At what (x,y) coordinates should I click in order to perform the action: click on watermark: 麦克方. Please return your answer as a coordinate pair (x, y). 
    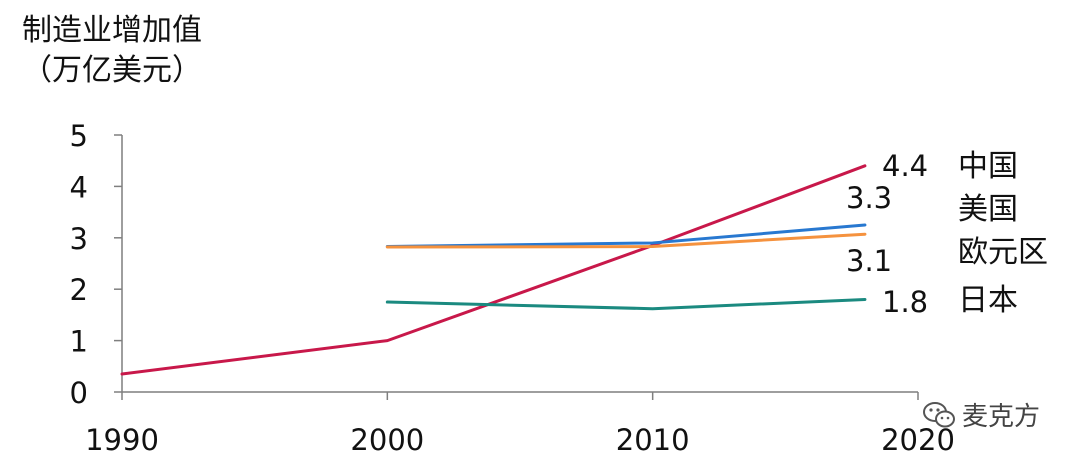
    Looking at the image, I should click on (981, 414).